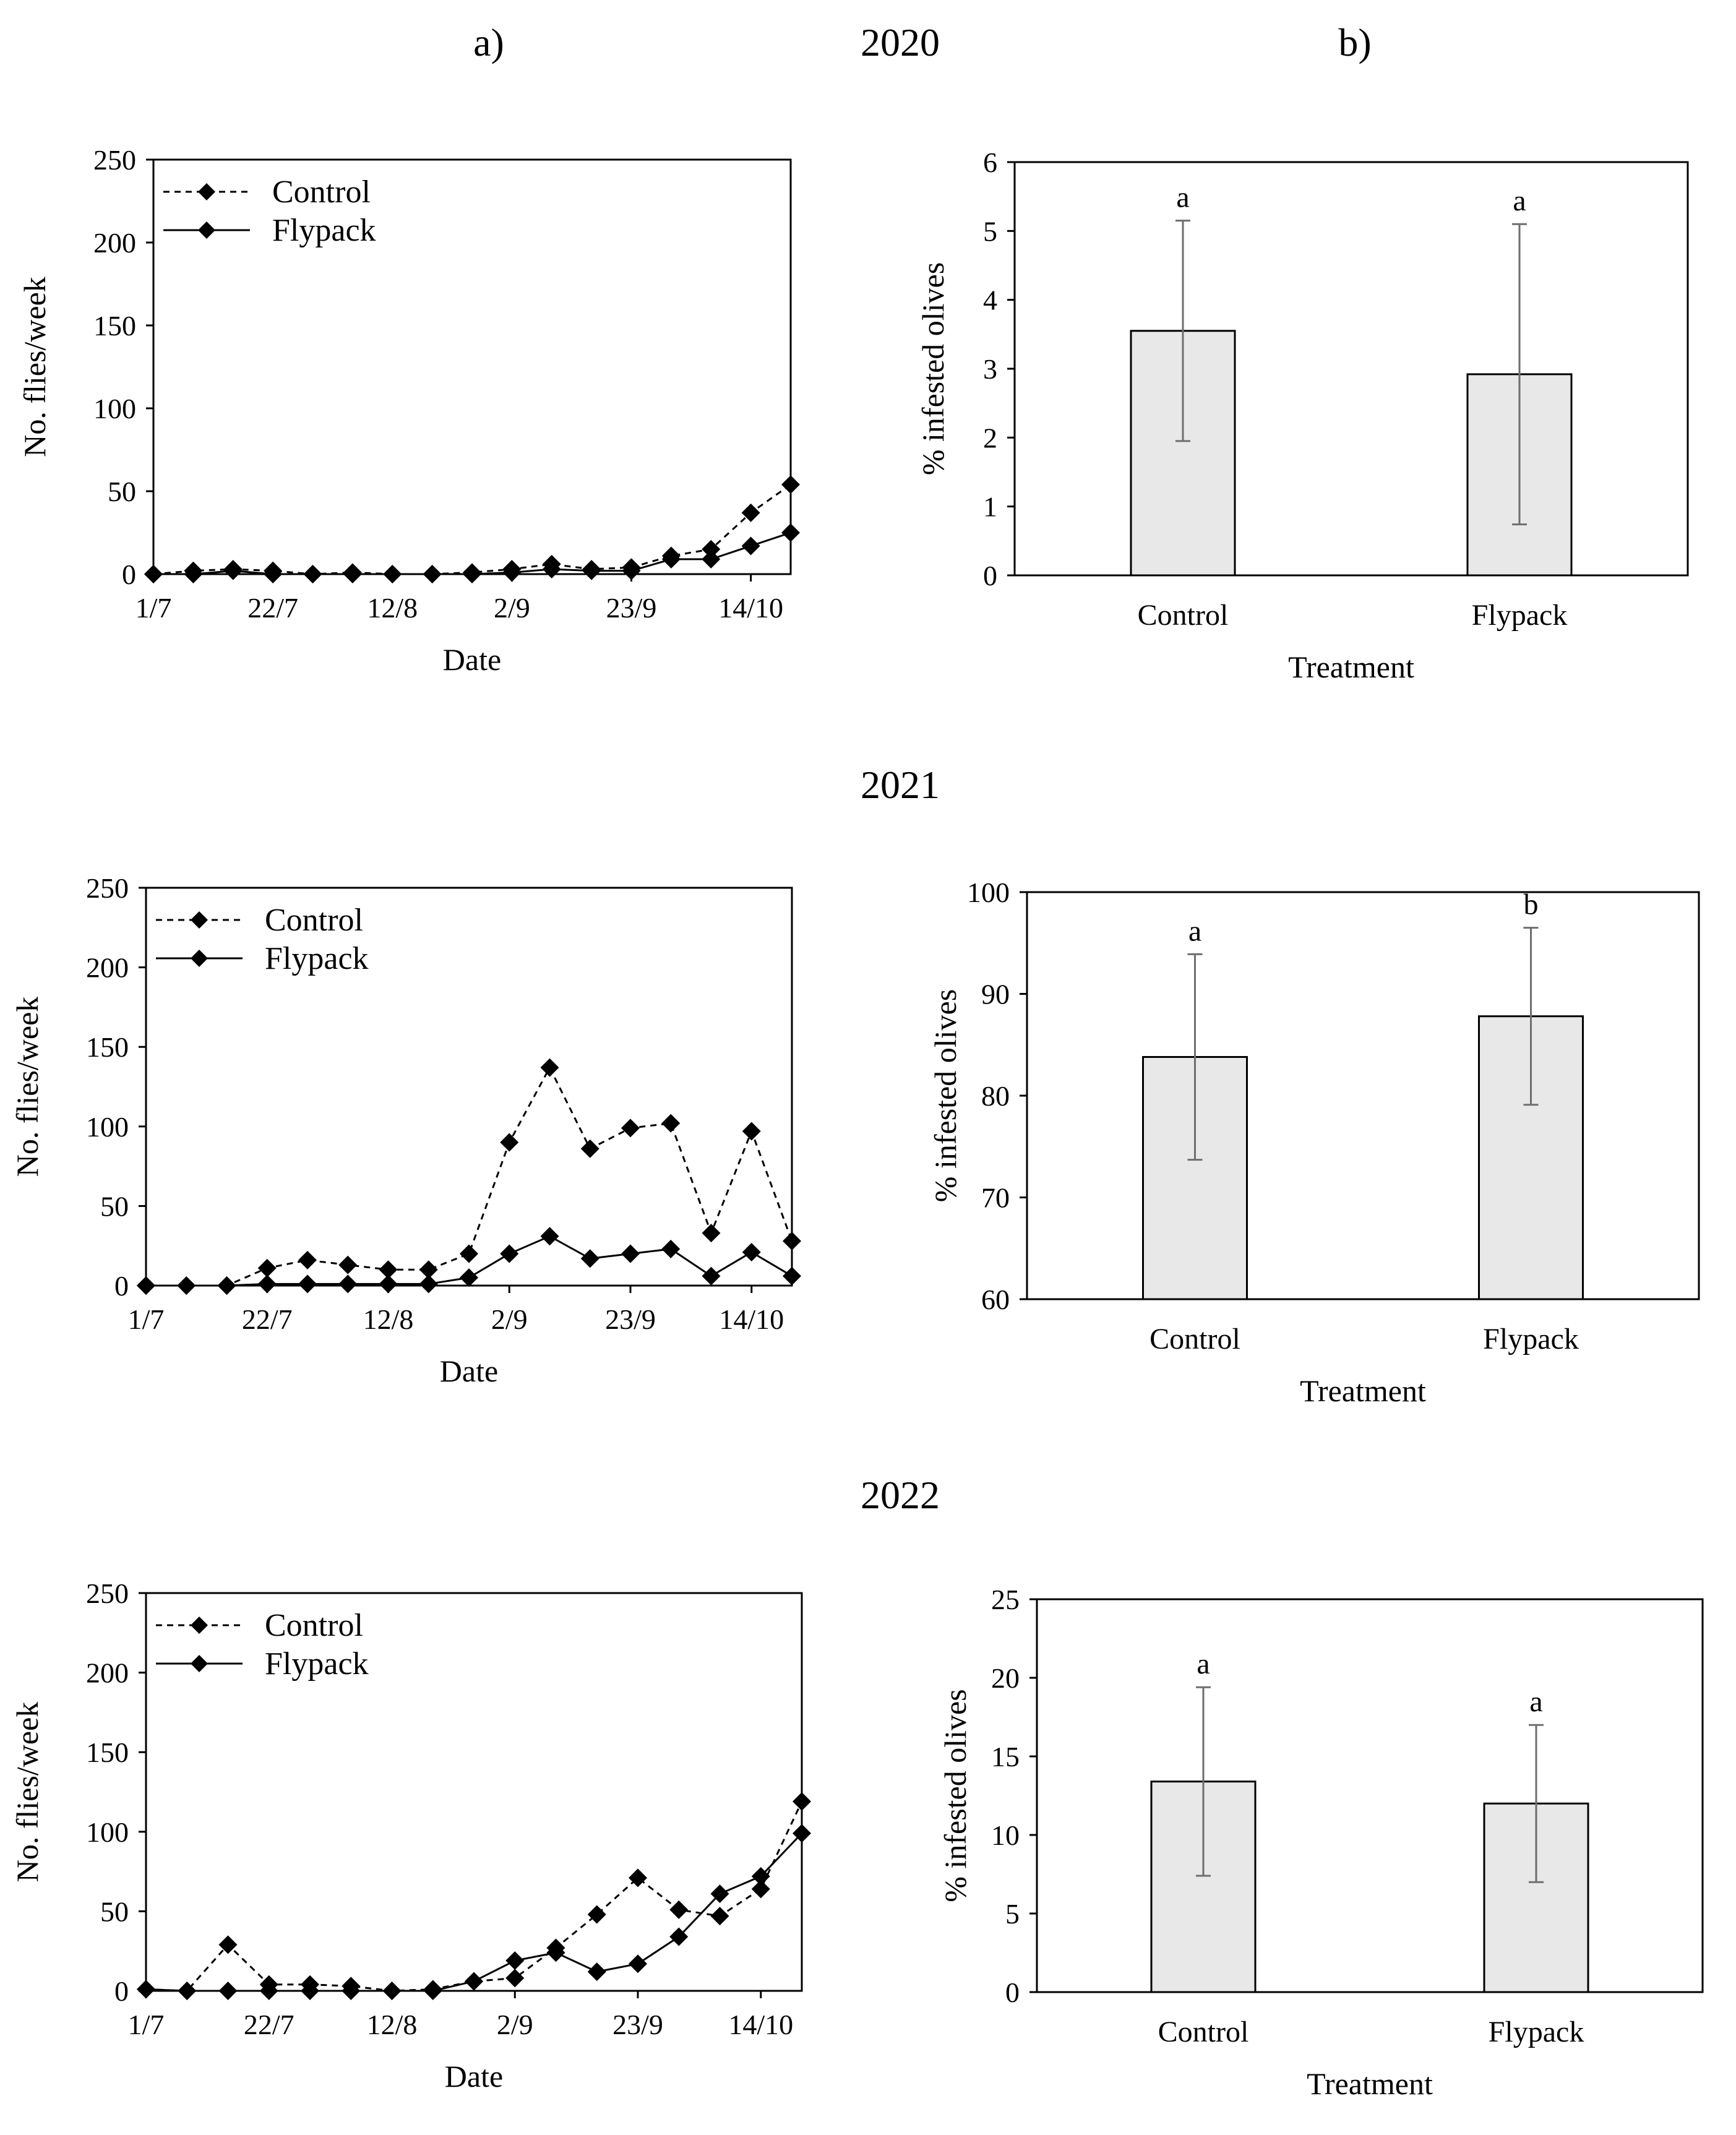  Describe the element at coordinates (900, 785) in the screenshot. I see `chart-title: 2021` at that location.